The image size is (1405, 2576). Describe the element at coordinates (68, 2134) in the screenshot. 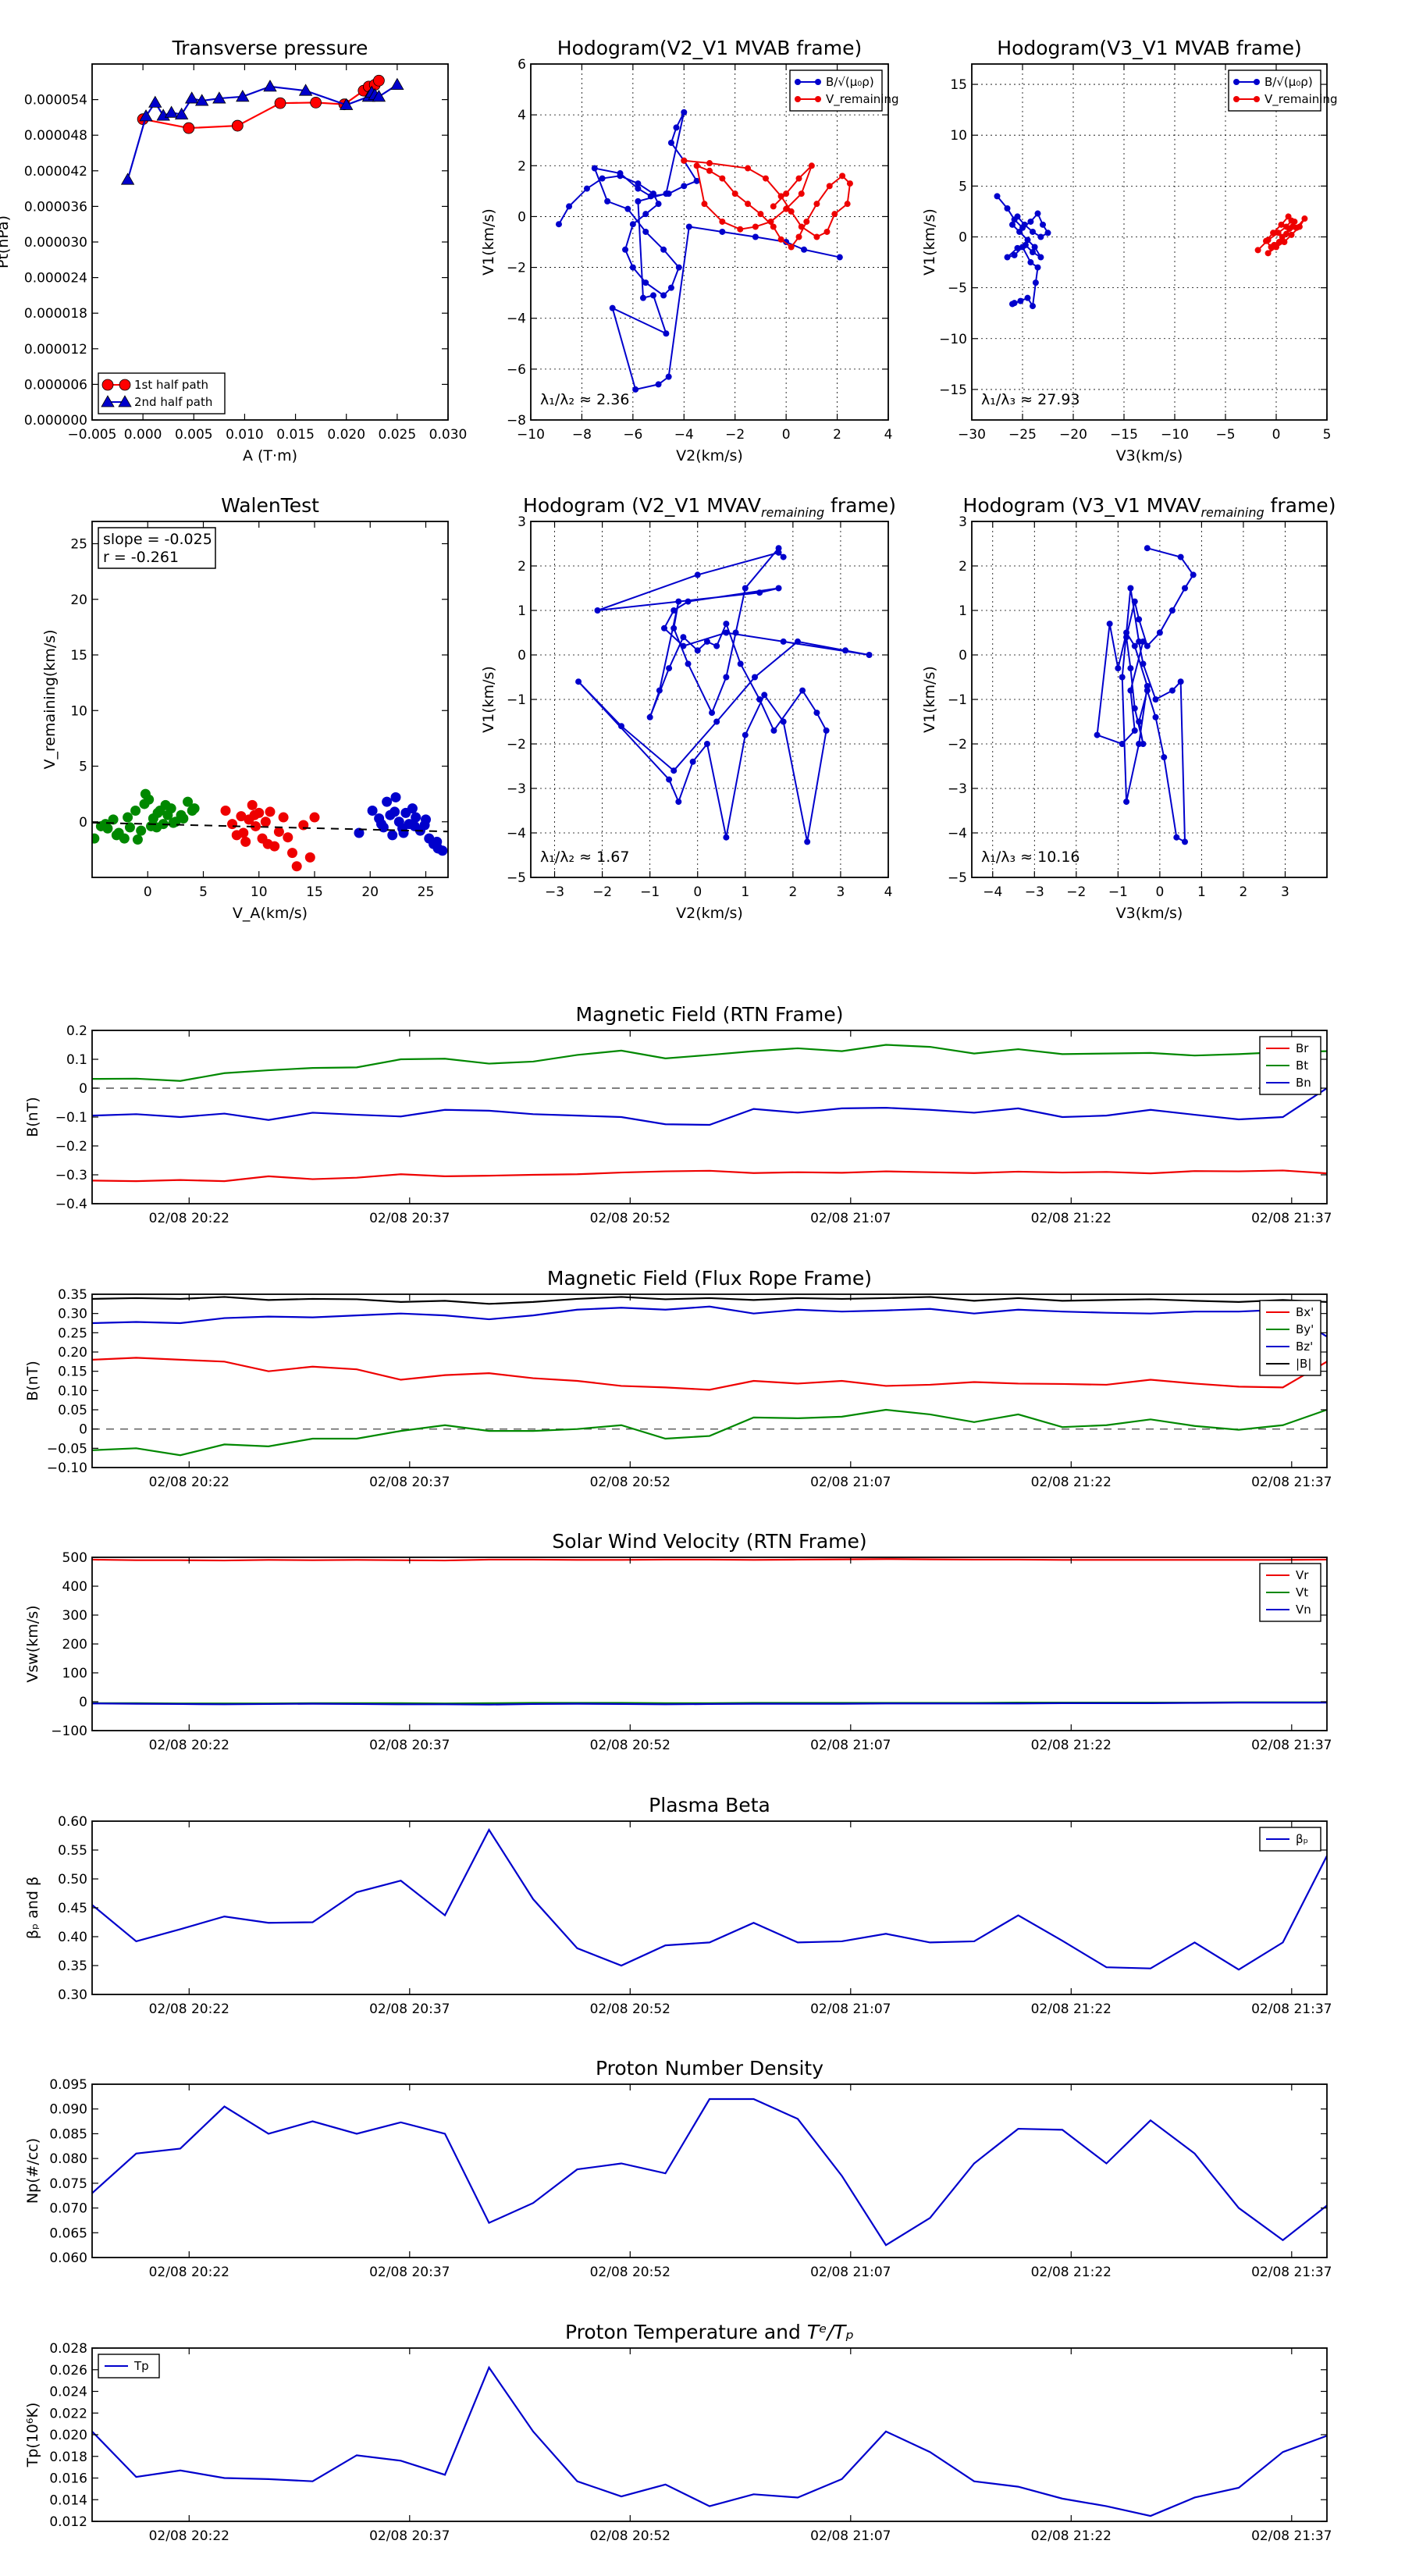

I see `y-tick-label: 0.085` at that location.